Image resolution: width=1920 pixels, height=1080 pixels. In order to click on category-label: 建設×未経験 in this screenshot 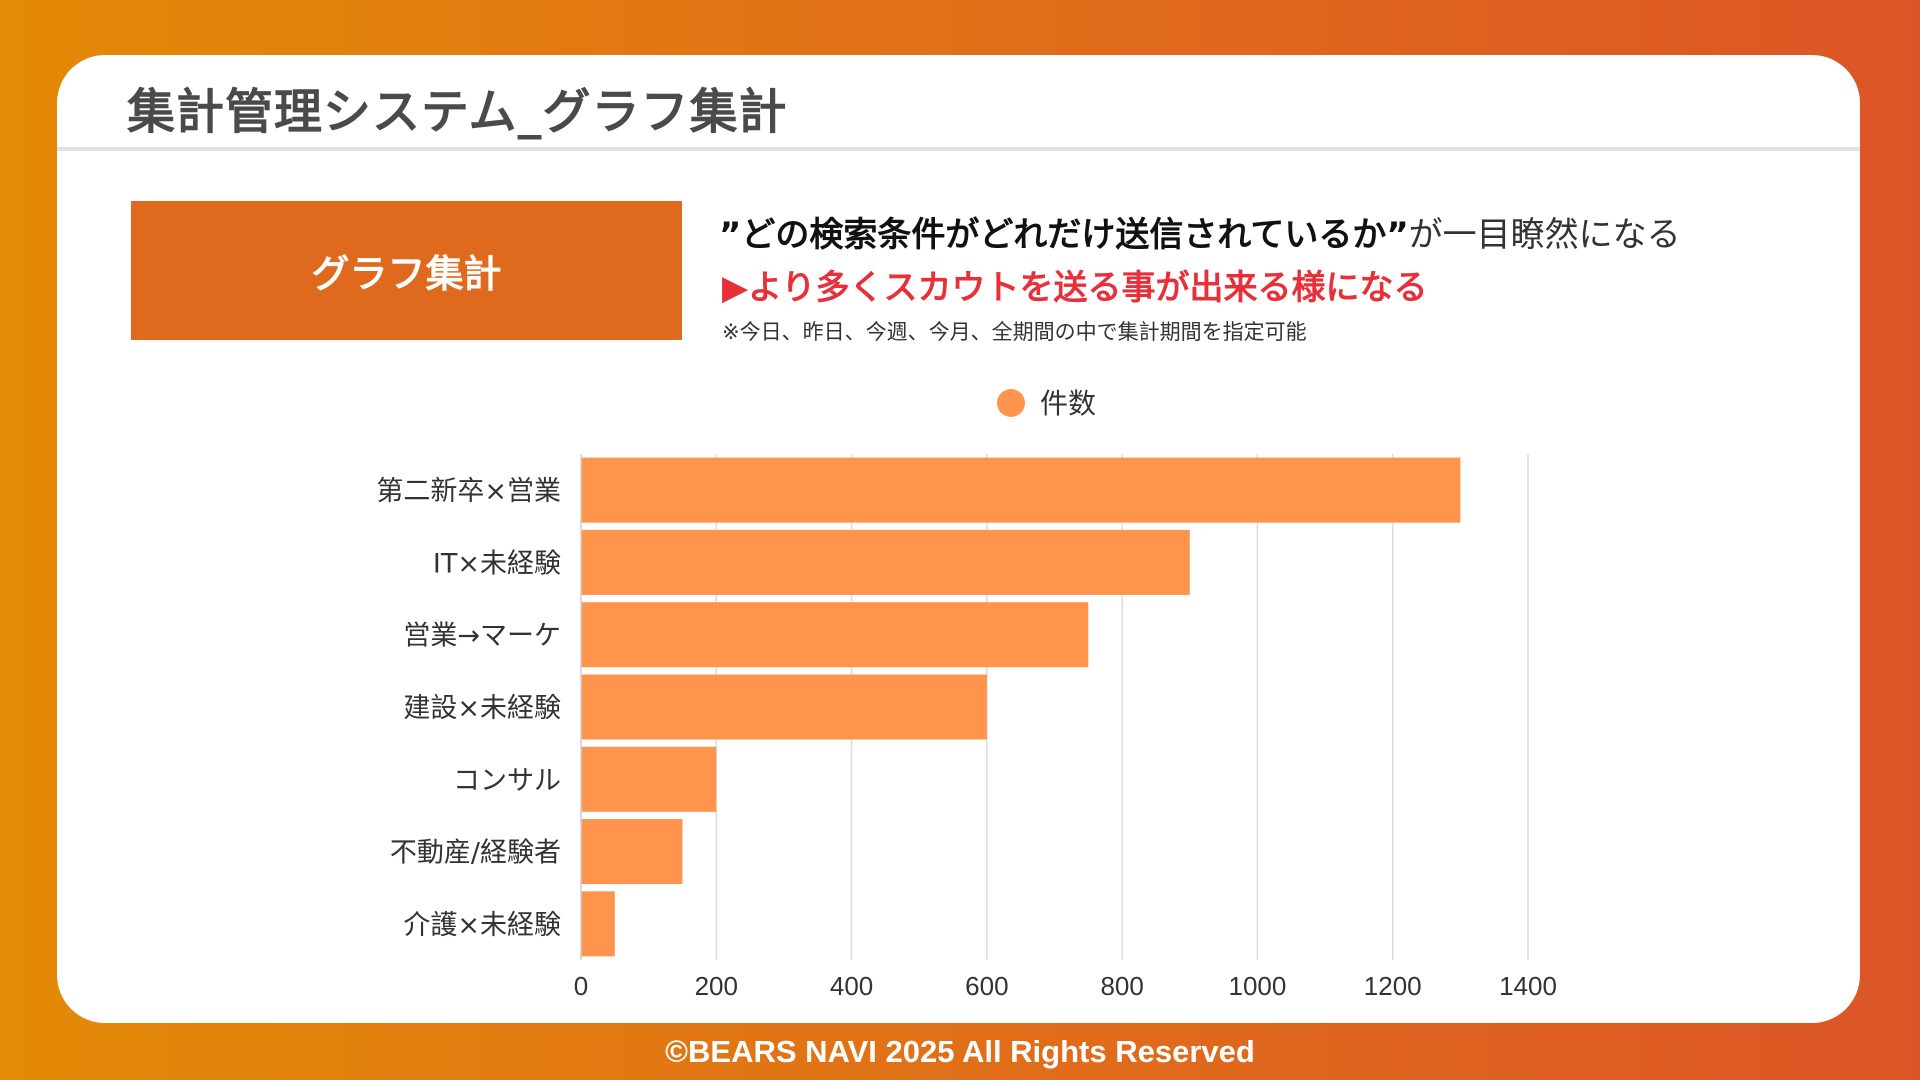, I will do `click(482, 708)`.